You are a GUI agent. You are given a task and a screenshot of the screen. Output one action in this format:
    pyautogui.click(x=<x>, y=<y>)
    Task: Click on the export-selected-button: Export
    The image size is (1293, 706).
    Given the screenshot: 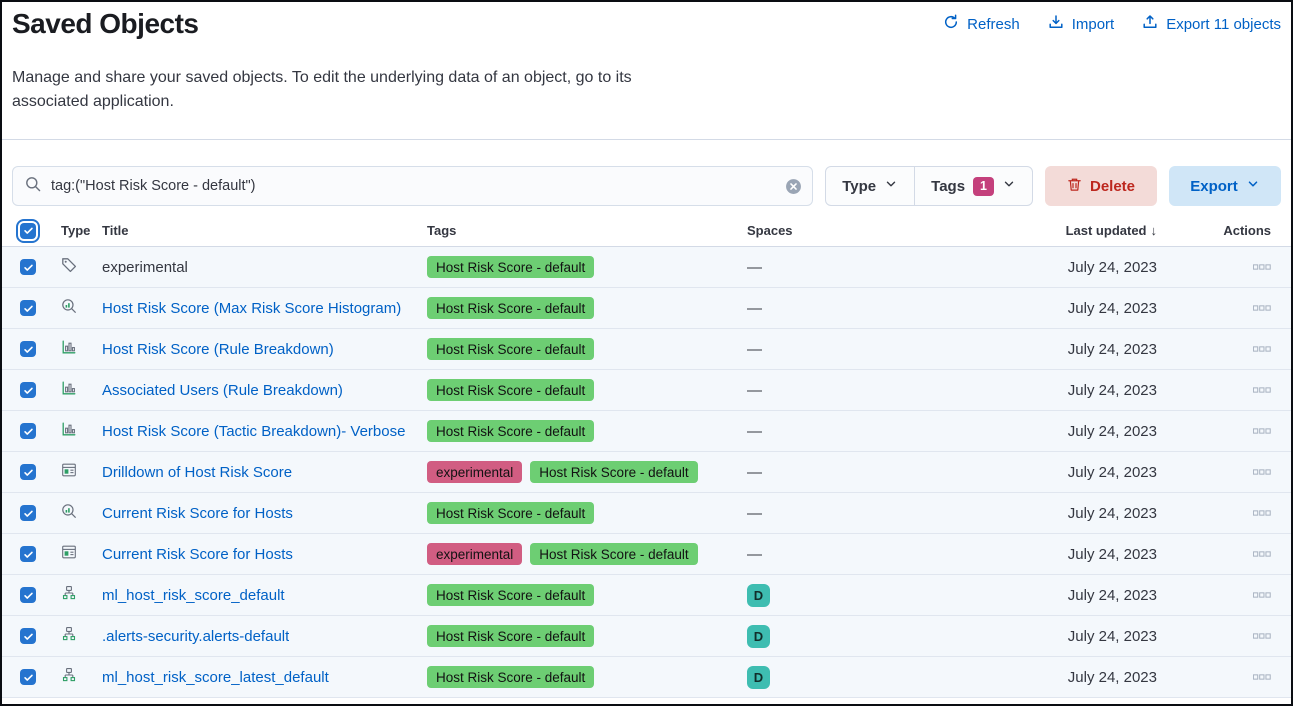 What is the action you would take?
    pyautogui.click(x=1225, y=186)
    